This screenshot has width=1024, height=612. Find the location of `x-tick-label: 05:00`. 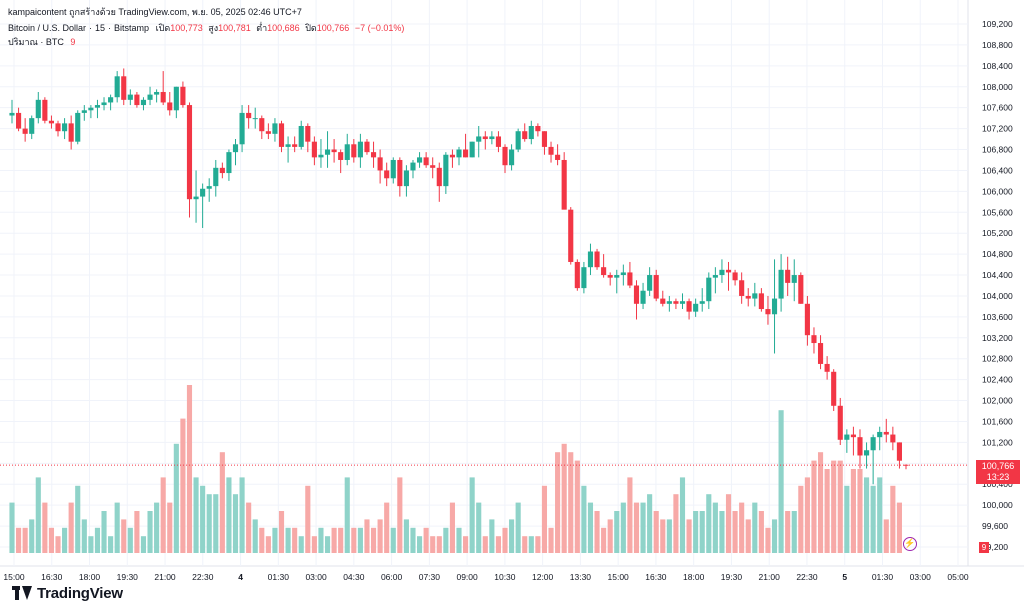

x-tick-label: 05:00 is located at coordinates (958, 577).